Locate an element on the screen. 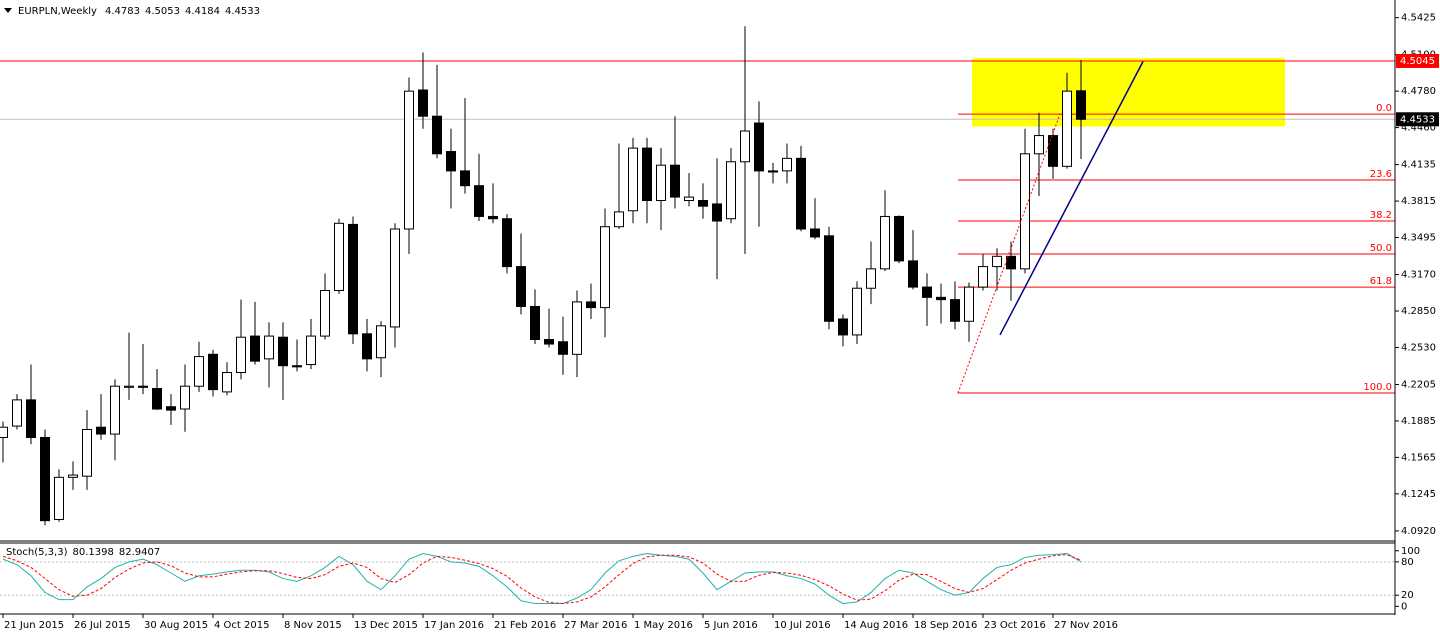 This screenshot has height=636, width=1440. fib-label: 61.8 is located at coordinates (1381, 281).